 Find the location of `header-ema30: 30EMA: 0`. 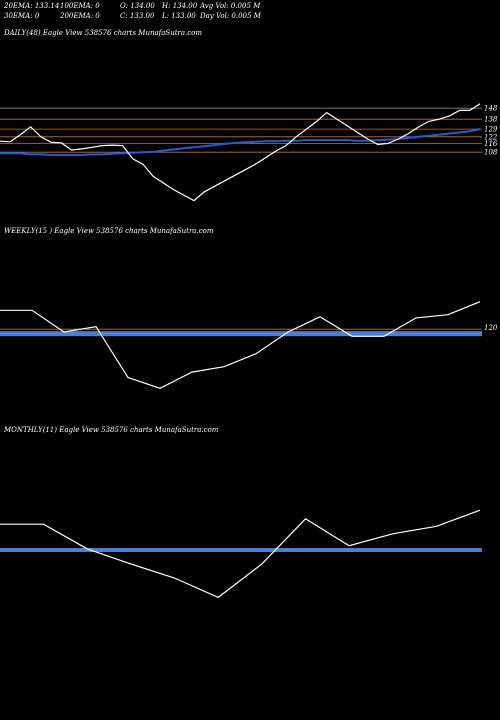

header-ema30: 30EMA: 0 is located at coordinates (22, 16).